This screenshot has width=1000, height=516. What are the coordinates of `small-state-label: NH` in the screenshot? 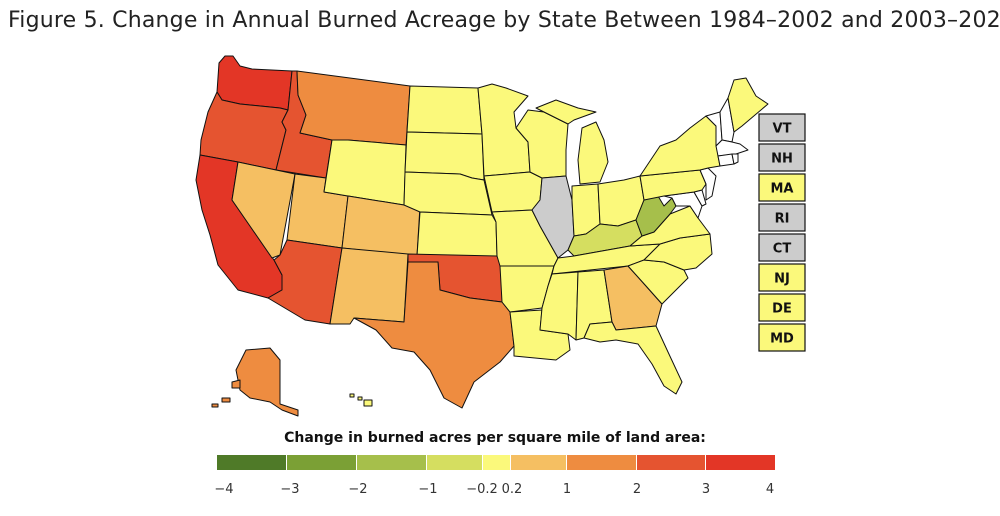 It's located at (782, 159).